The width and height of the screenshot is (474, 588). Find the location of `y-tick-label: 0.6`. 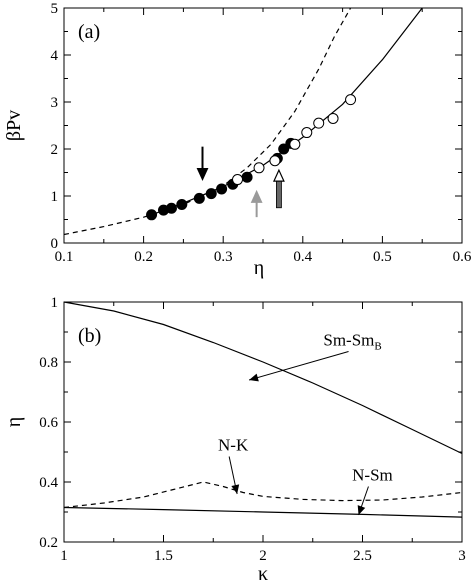

y-tick-label: 0.6 is located at coordinates (48, 423).